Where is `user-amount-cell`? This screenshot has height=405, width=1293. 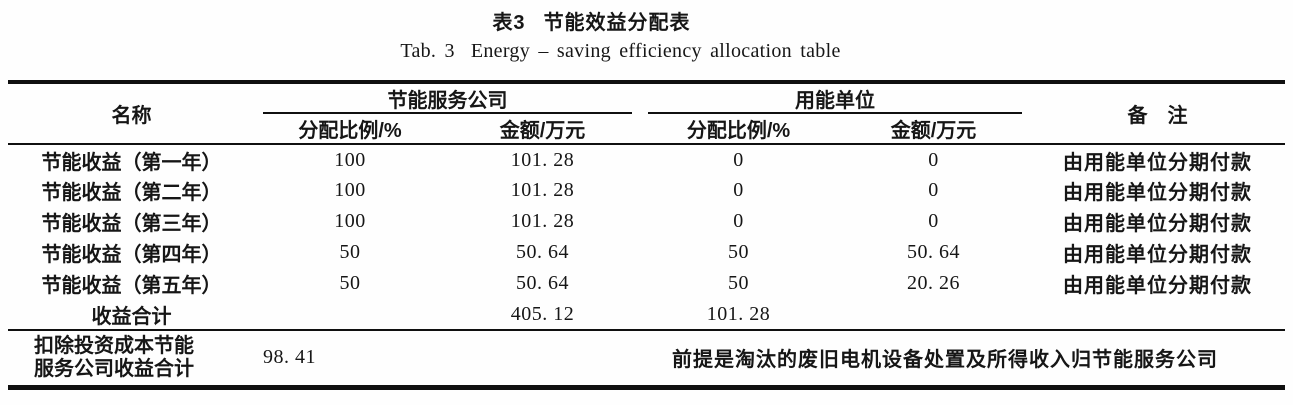 user-amount-cell is located at coordinates (933, 315).